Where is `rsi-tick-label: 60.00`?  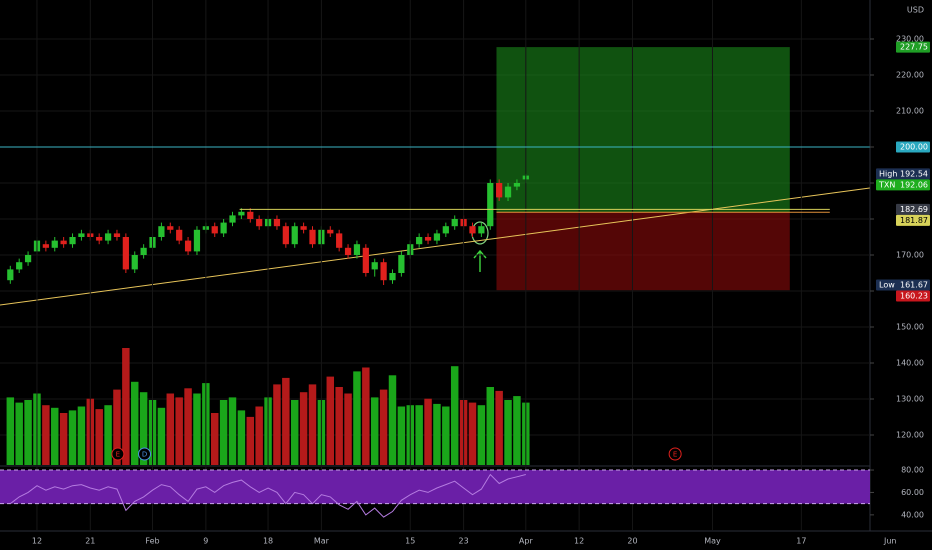 rsi-tick-label: 60.00 is located at coordinates (912, 492).